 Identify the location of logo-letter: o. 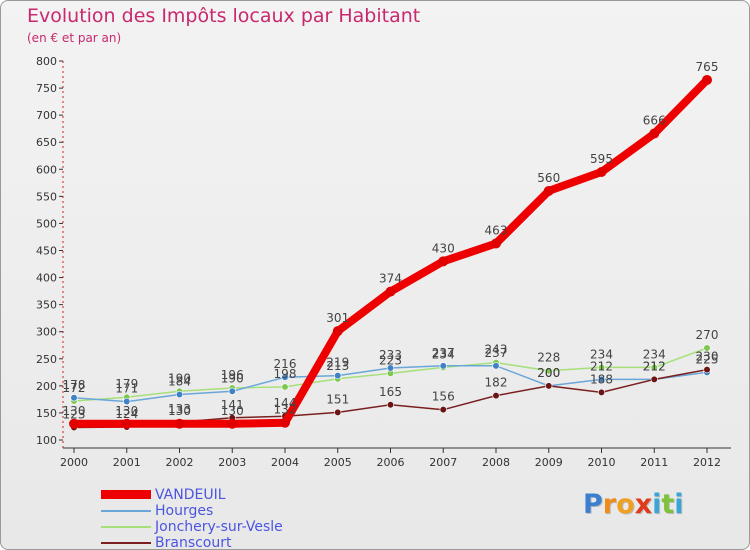
(625, 504).